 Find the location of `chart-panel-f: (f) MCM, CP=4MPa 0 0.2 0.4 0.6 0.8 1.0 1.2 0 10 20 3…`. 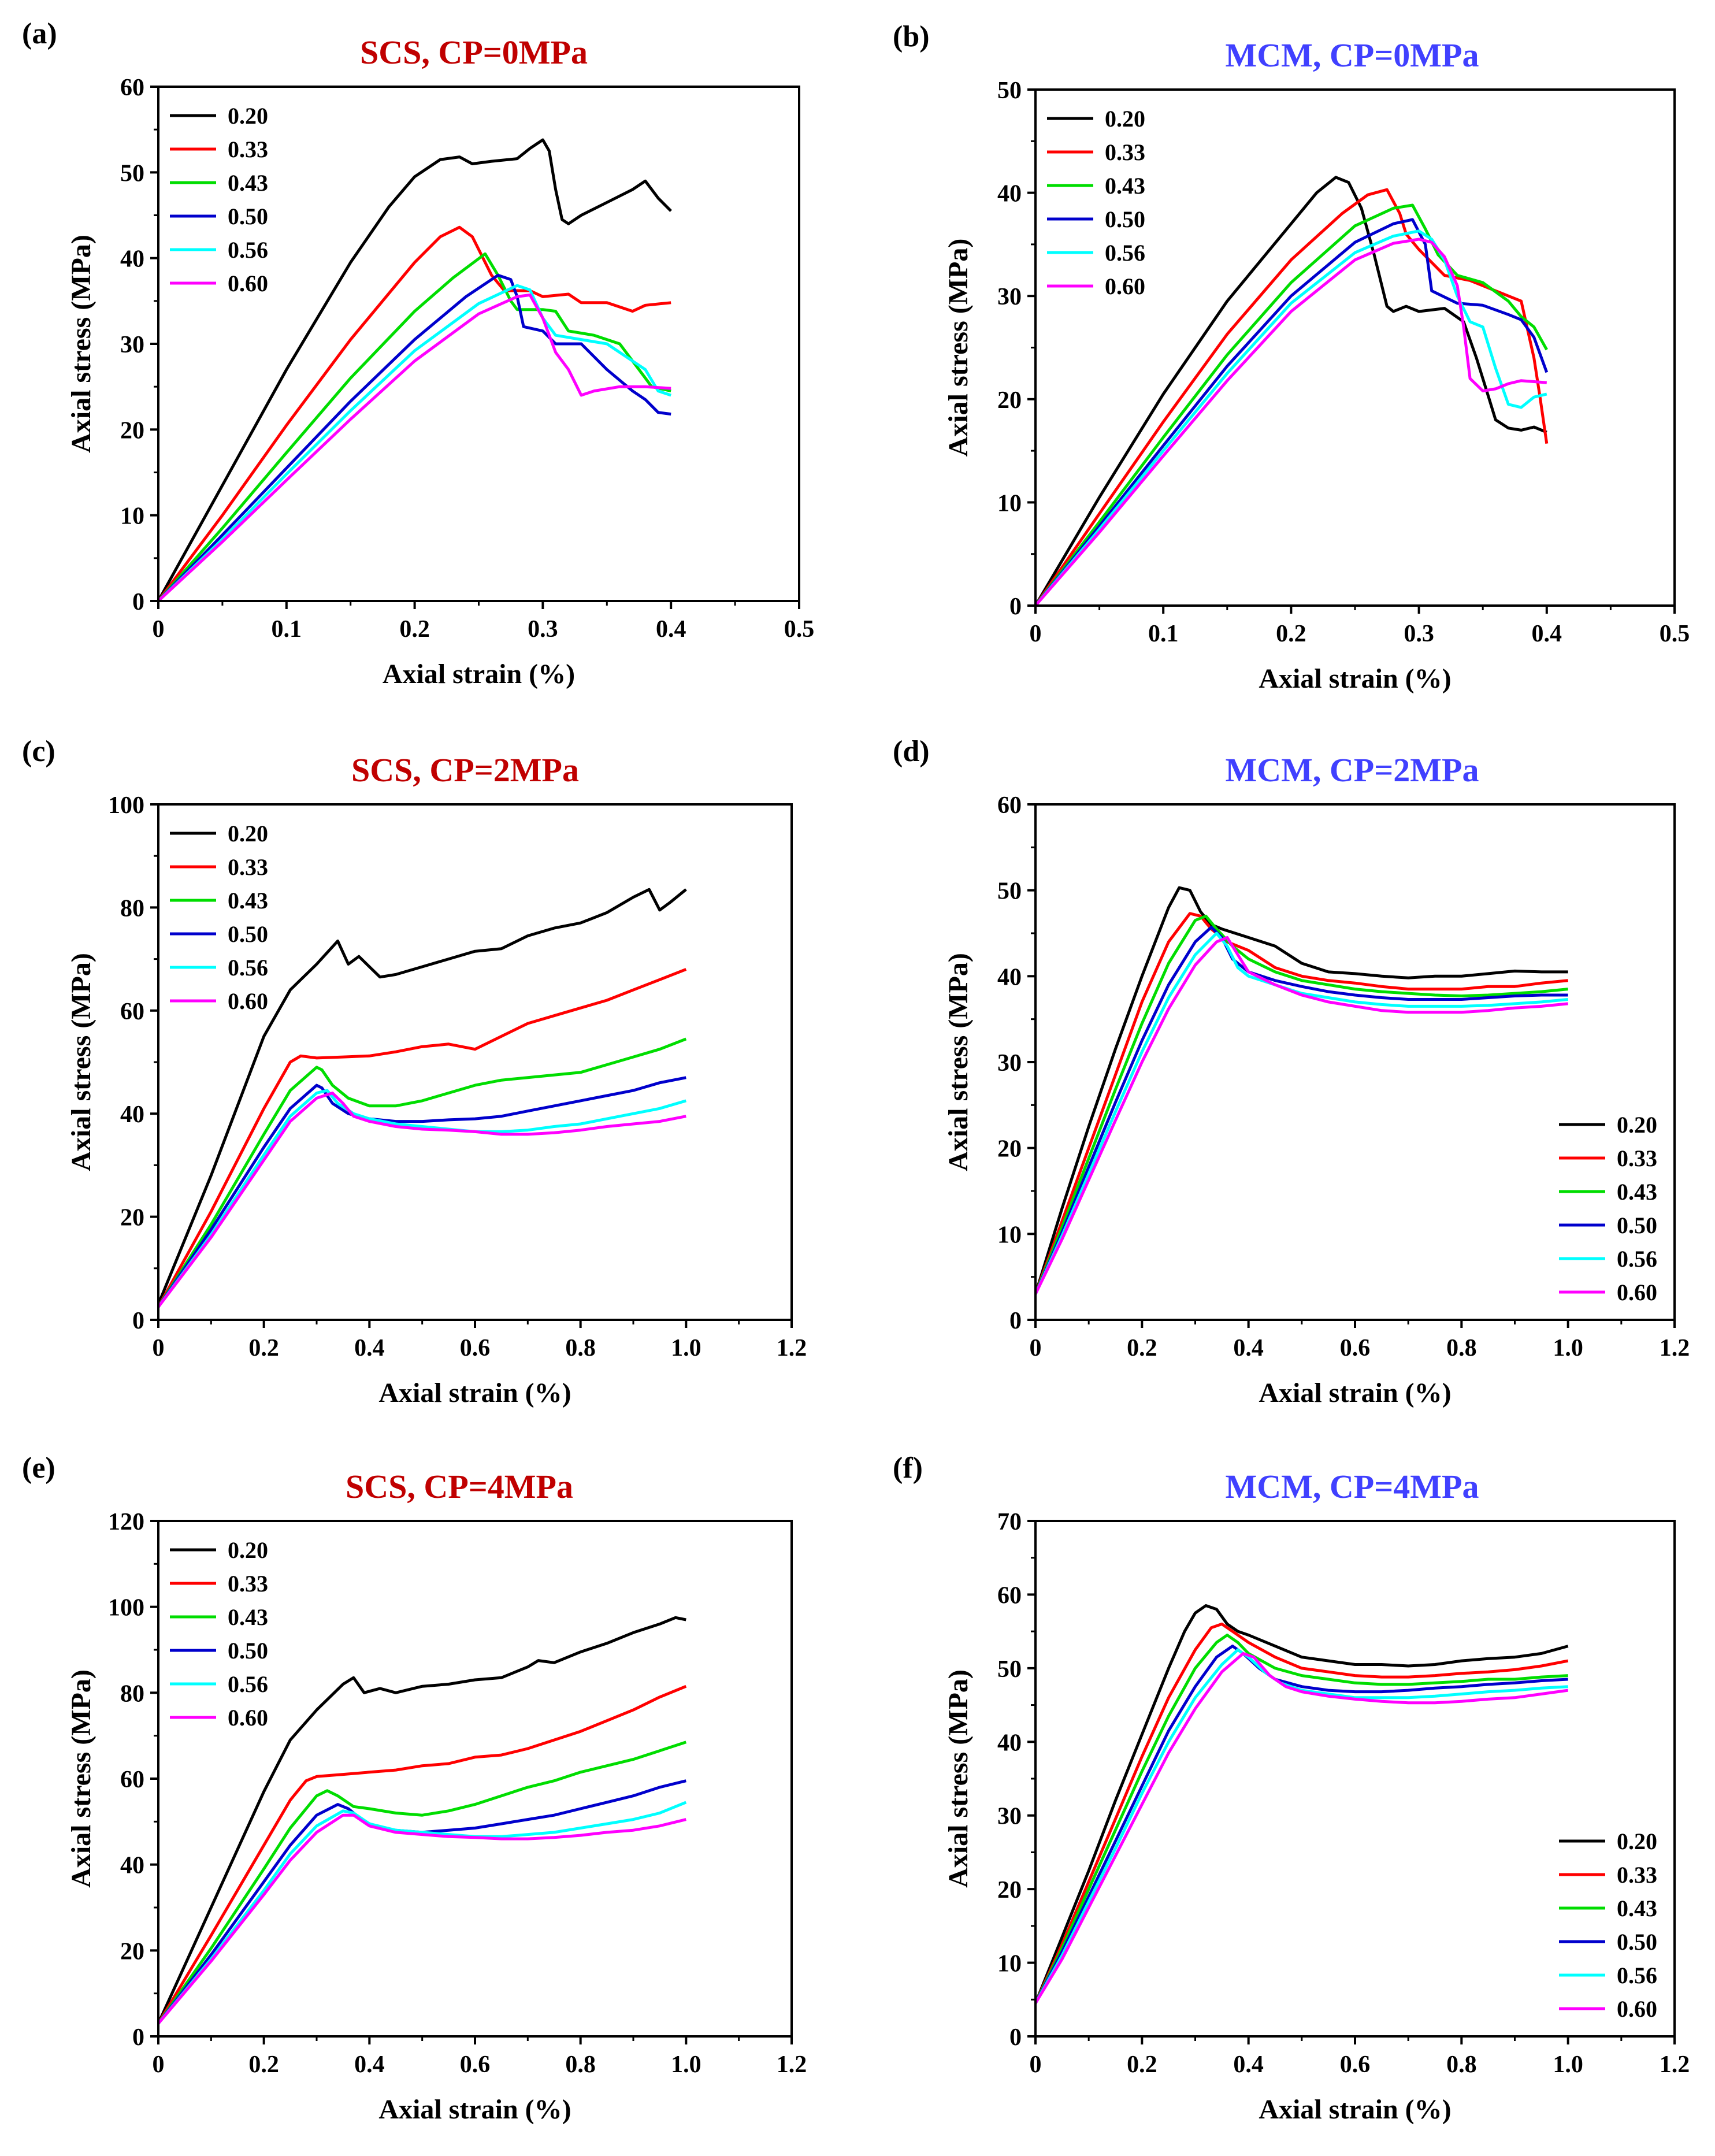

chart-panel-f: (f) MCM, CP=4MPa 0 0.2 0.4 0.6 0.8 1.0 1.2 0 10 20 3… is located at coordinates (1291, 1788).